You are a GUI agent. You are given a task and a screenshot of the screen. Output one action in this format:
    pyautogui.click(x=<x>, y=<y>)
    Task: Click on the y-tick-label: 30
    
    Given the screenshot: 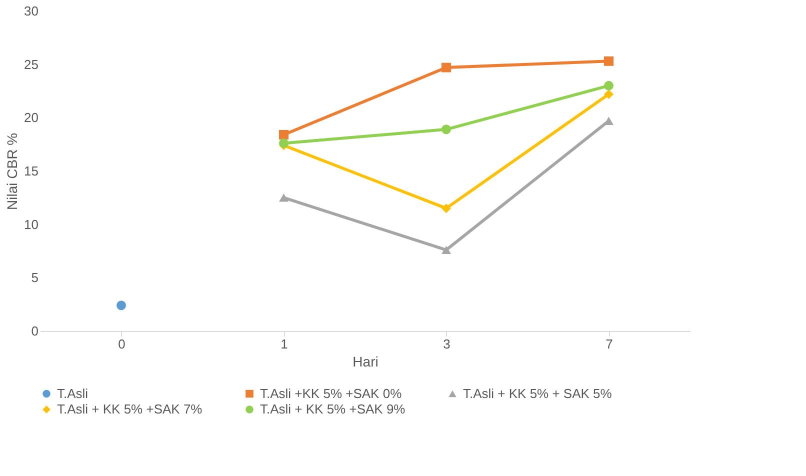 What is the action you would take?
    pyautogui.click(x=31, y=11)
    